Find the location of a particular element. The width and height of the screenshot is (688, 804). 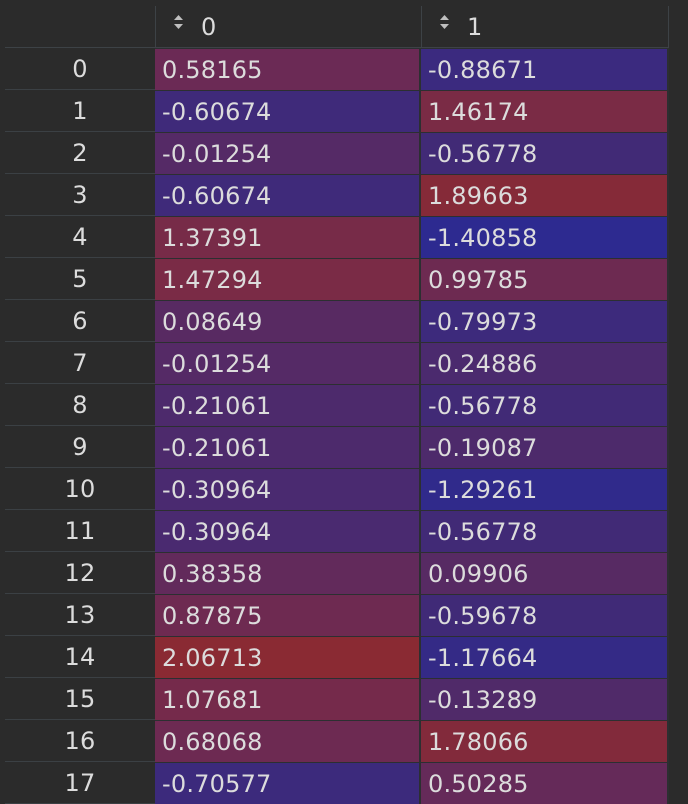

value-cell: -0.79973 is located at coordinates (545, 321).